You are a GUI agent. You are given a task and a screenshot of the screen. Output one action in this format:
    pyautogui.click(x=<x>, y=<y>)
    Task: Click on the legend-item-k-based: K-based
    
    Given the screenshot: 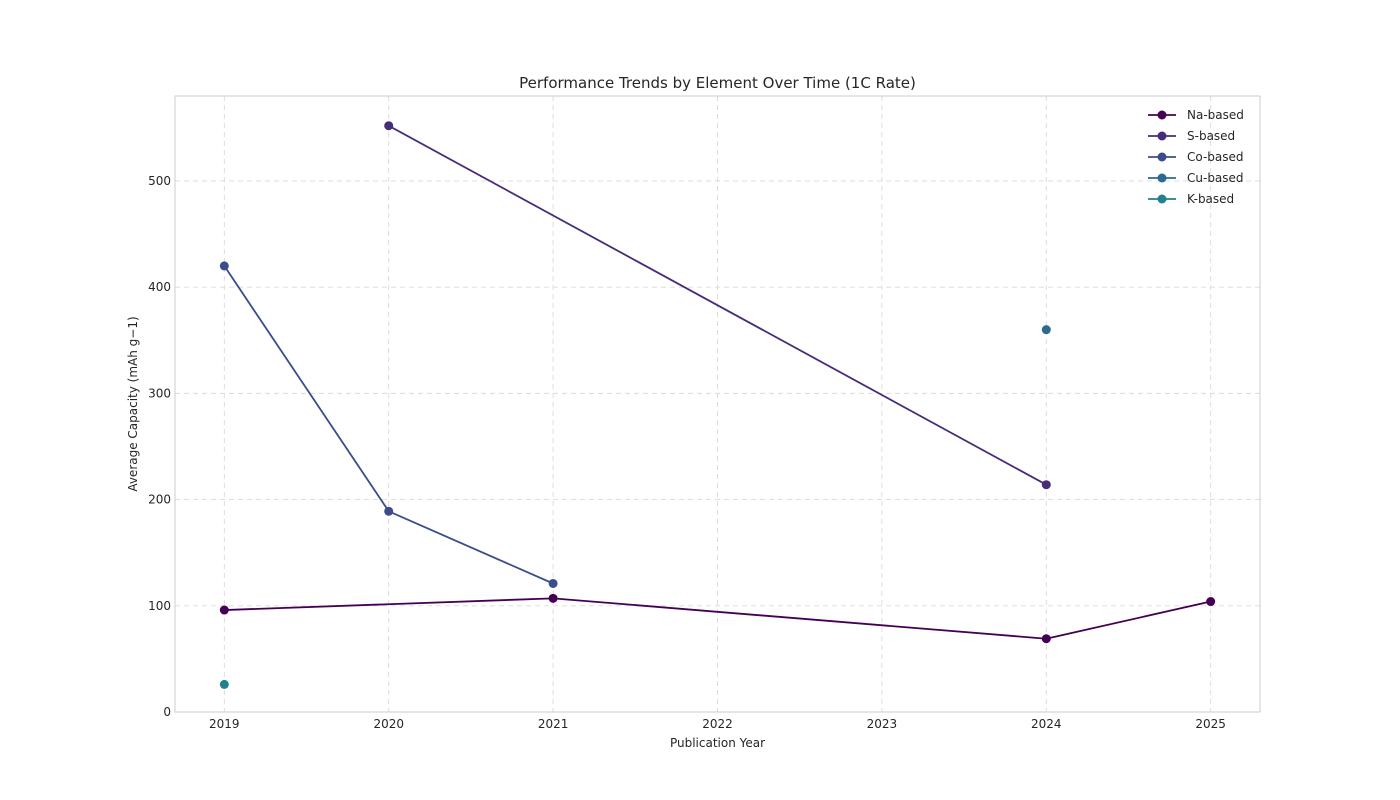 What is the action you would take?
    pyautogui.click(x=1191, y=199)
    